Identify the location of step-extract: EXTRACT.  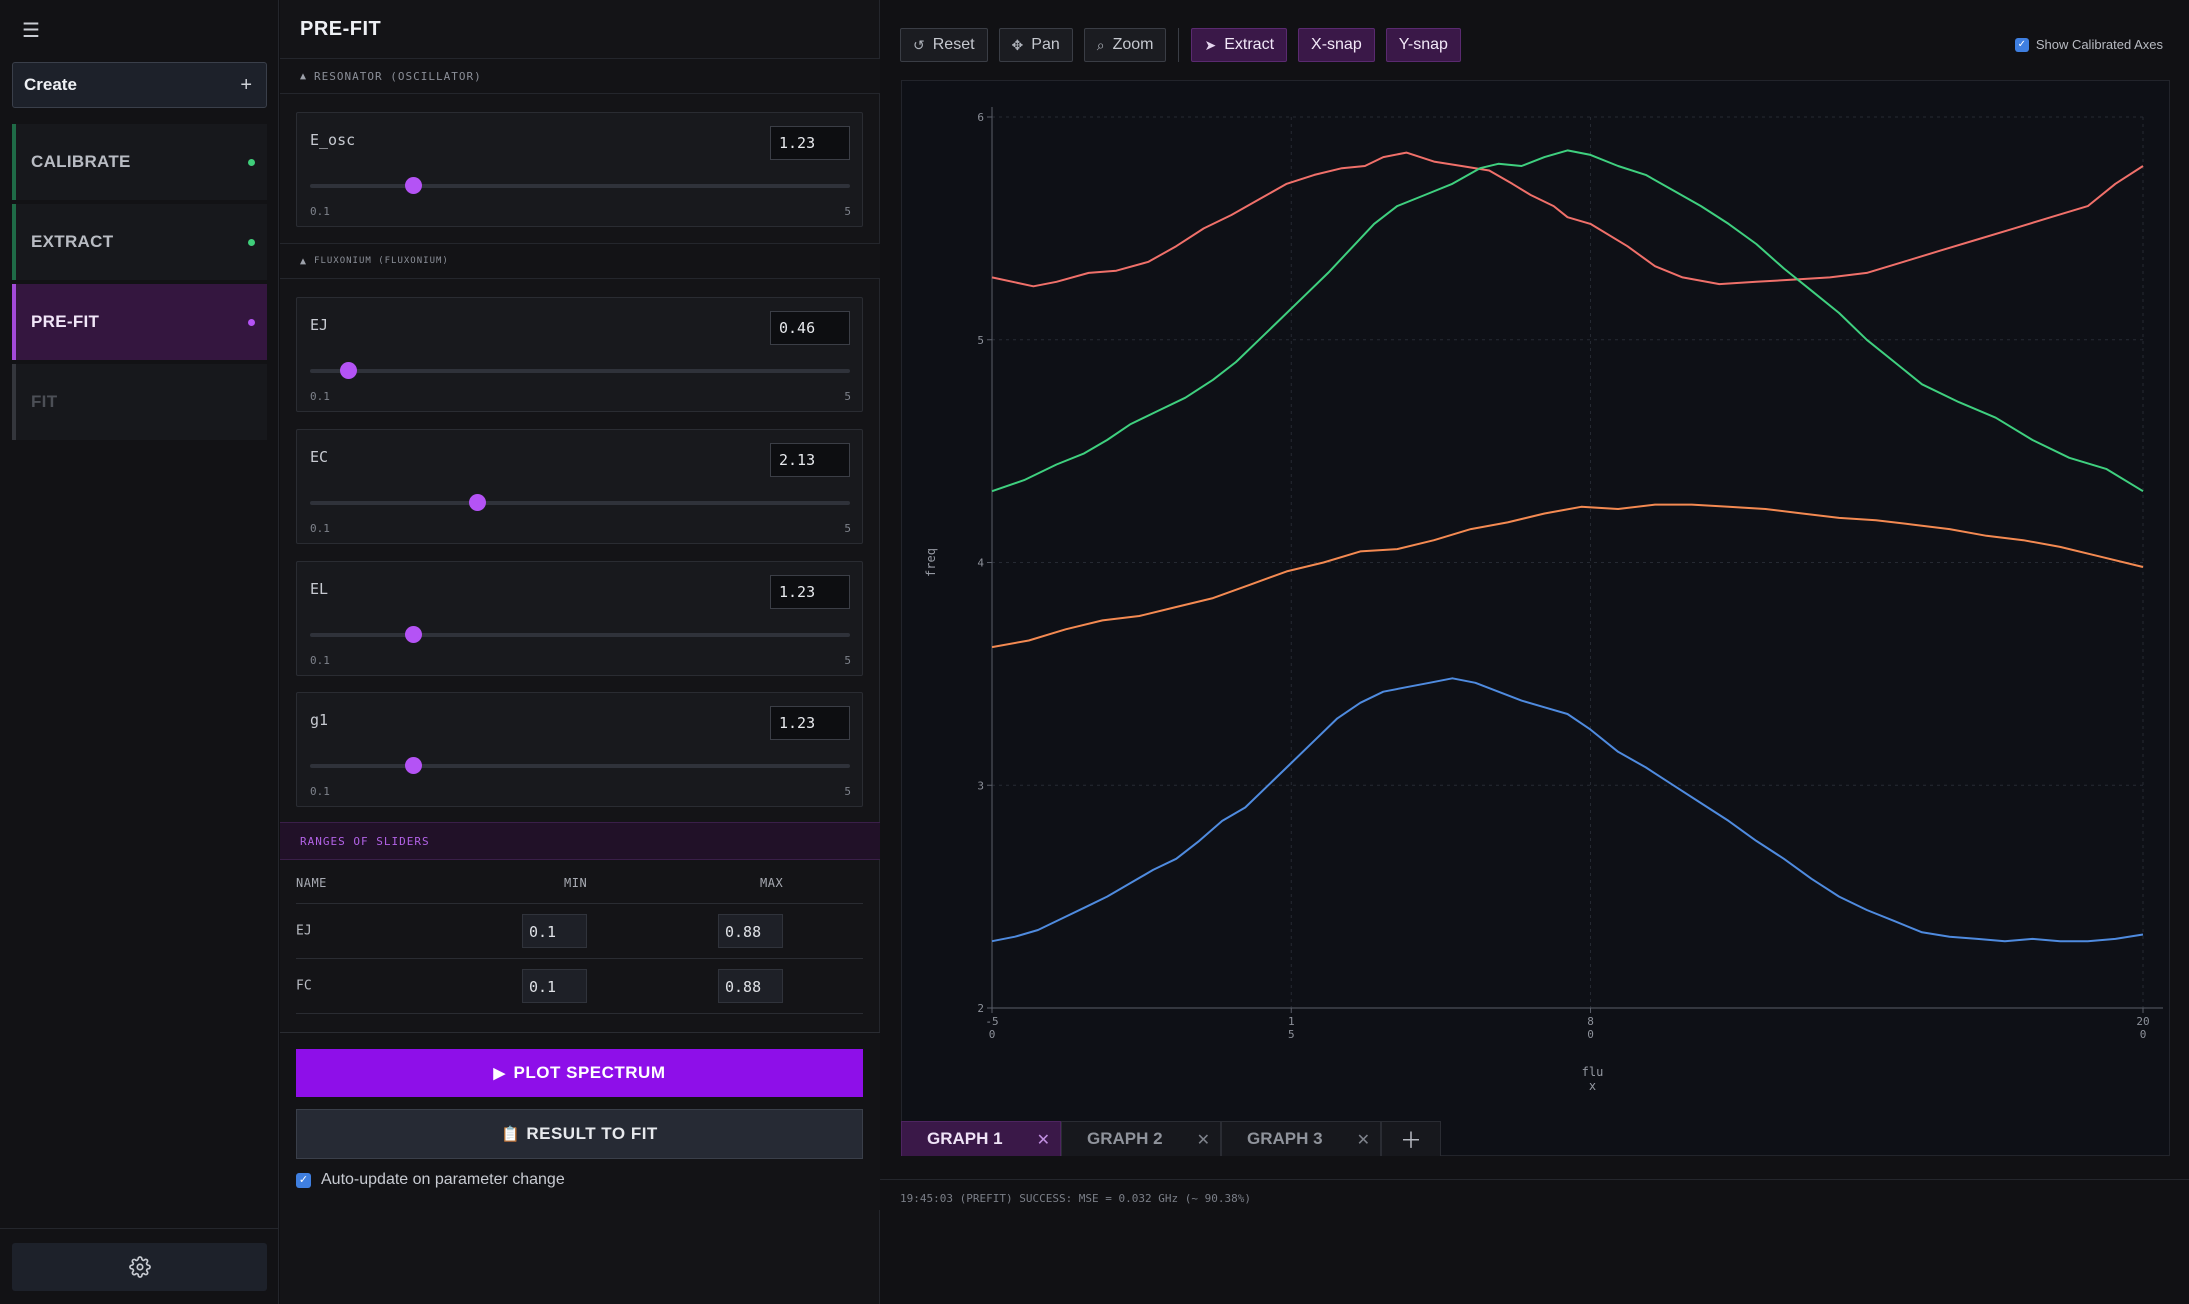
(139, 242).